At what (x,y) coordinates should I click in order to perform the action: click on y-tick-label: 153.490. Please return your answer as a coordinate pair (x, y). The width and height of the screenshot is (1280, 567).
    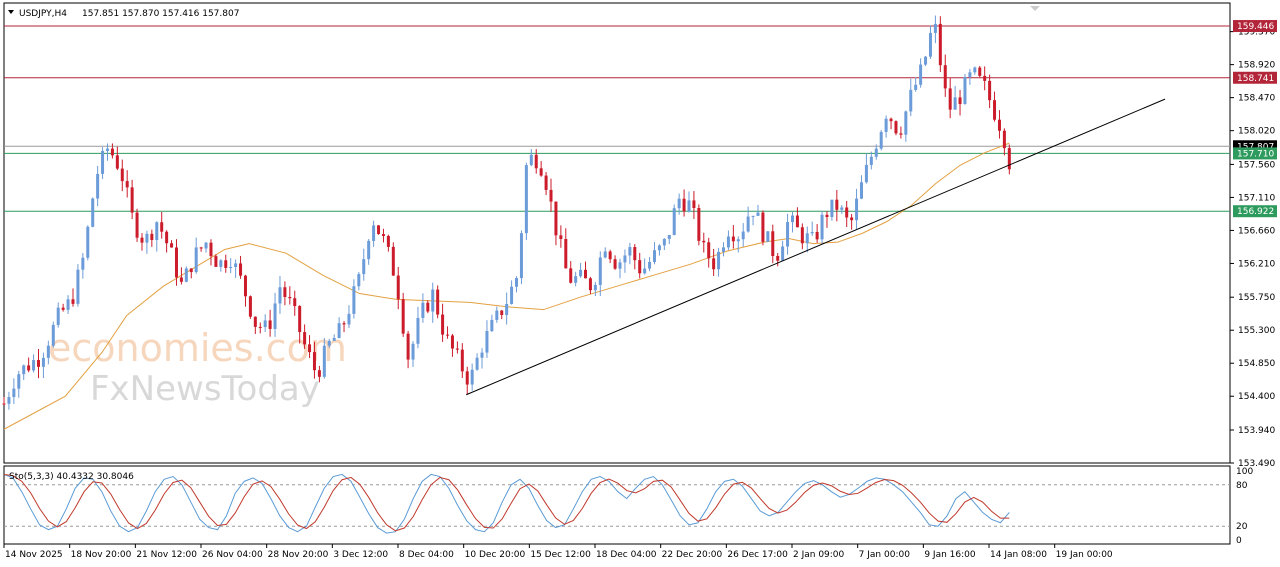
    Looking at the image, I should click on (1256, 464).